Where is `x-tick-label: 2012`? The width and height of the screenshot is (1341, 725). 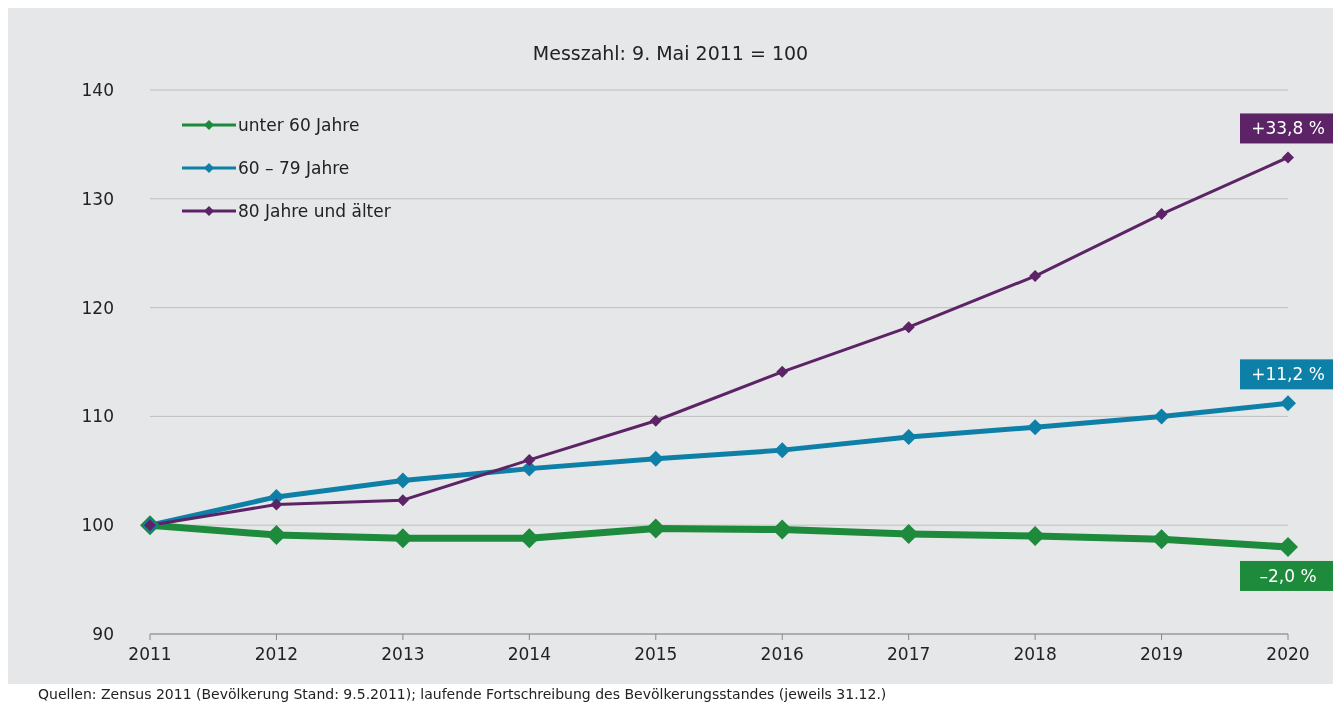
x-tick-label: 2012 is located at coordinates (276, 654).